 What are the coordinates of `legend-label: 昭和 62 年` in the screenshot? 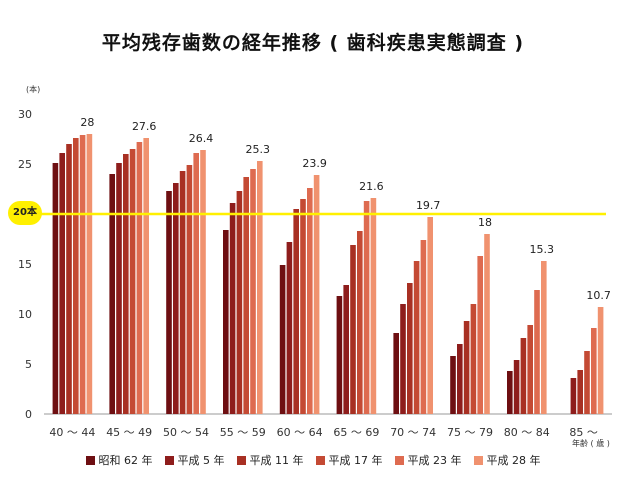 It's located at (125, 460).